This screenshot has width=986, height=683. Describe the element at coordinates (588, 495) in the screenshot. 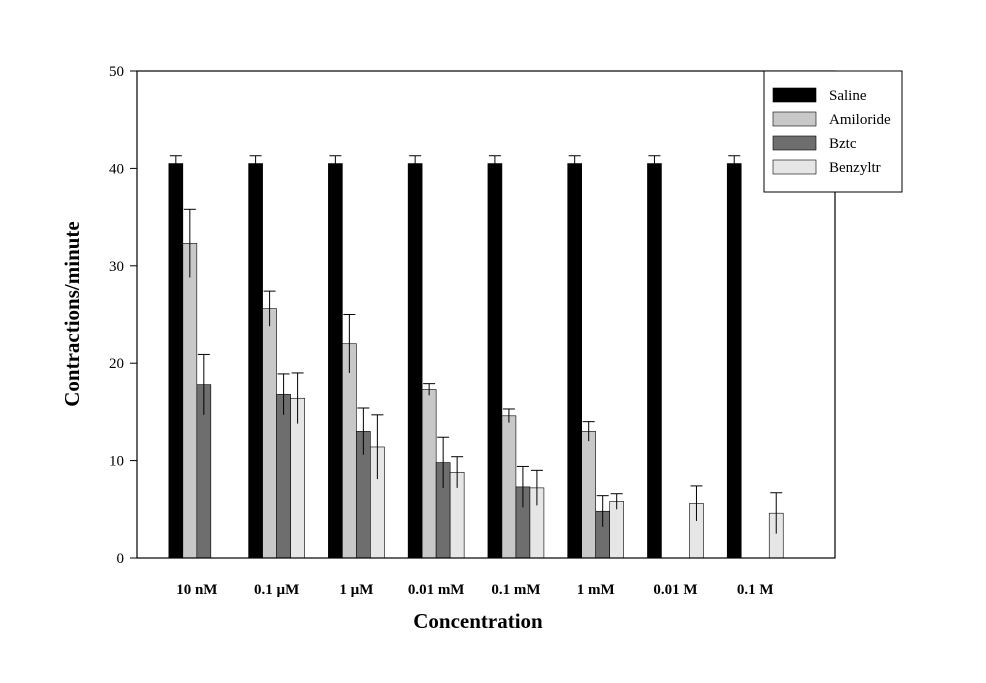

I see `bar-amiloride-1-mm` at that location.